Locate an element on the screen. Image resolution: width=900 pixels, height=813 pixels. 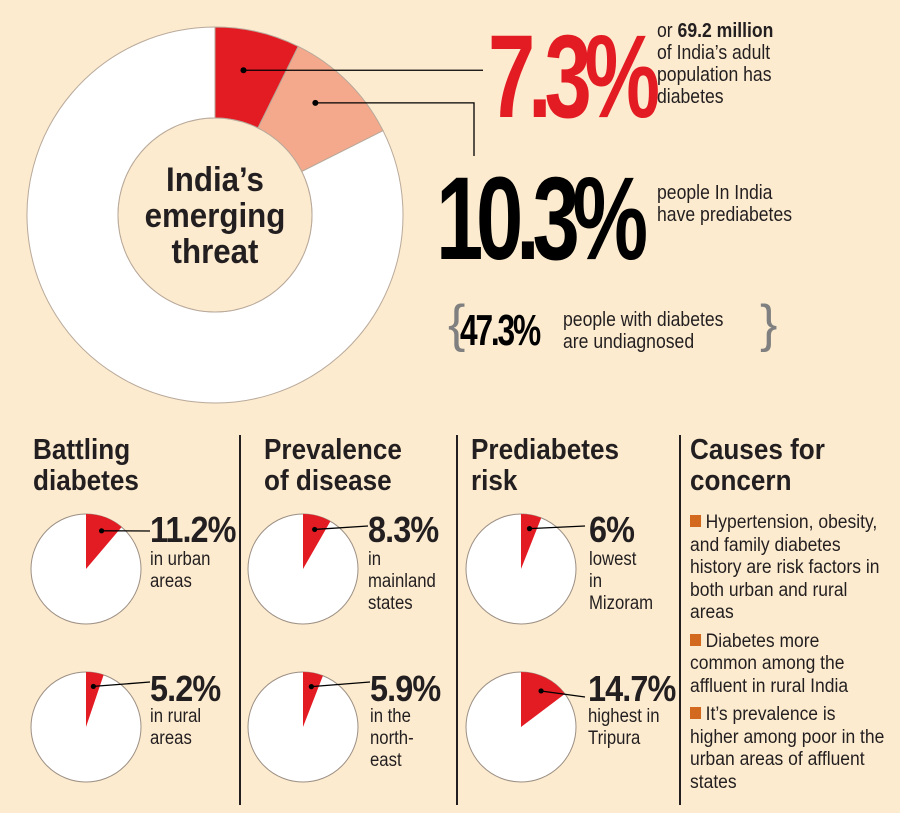
pie-caption-urban: in urban areas is located at coordinates (180, 571).